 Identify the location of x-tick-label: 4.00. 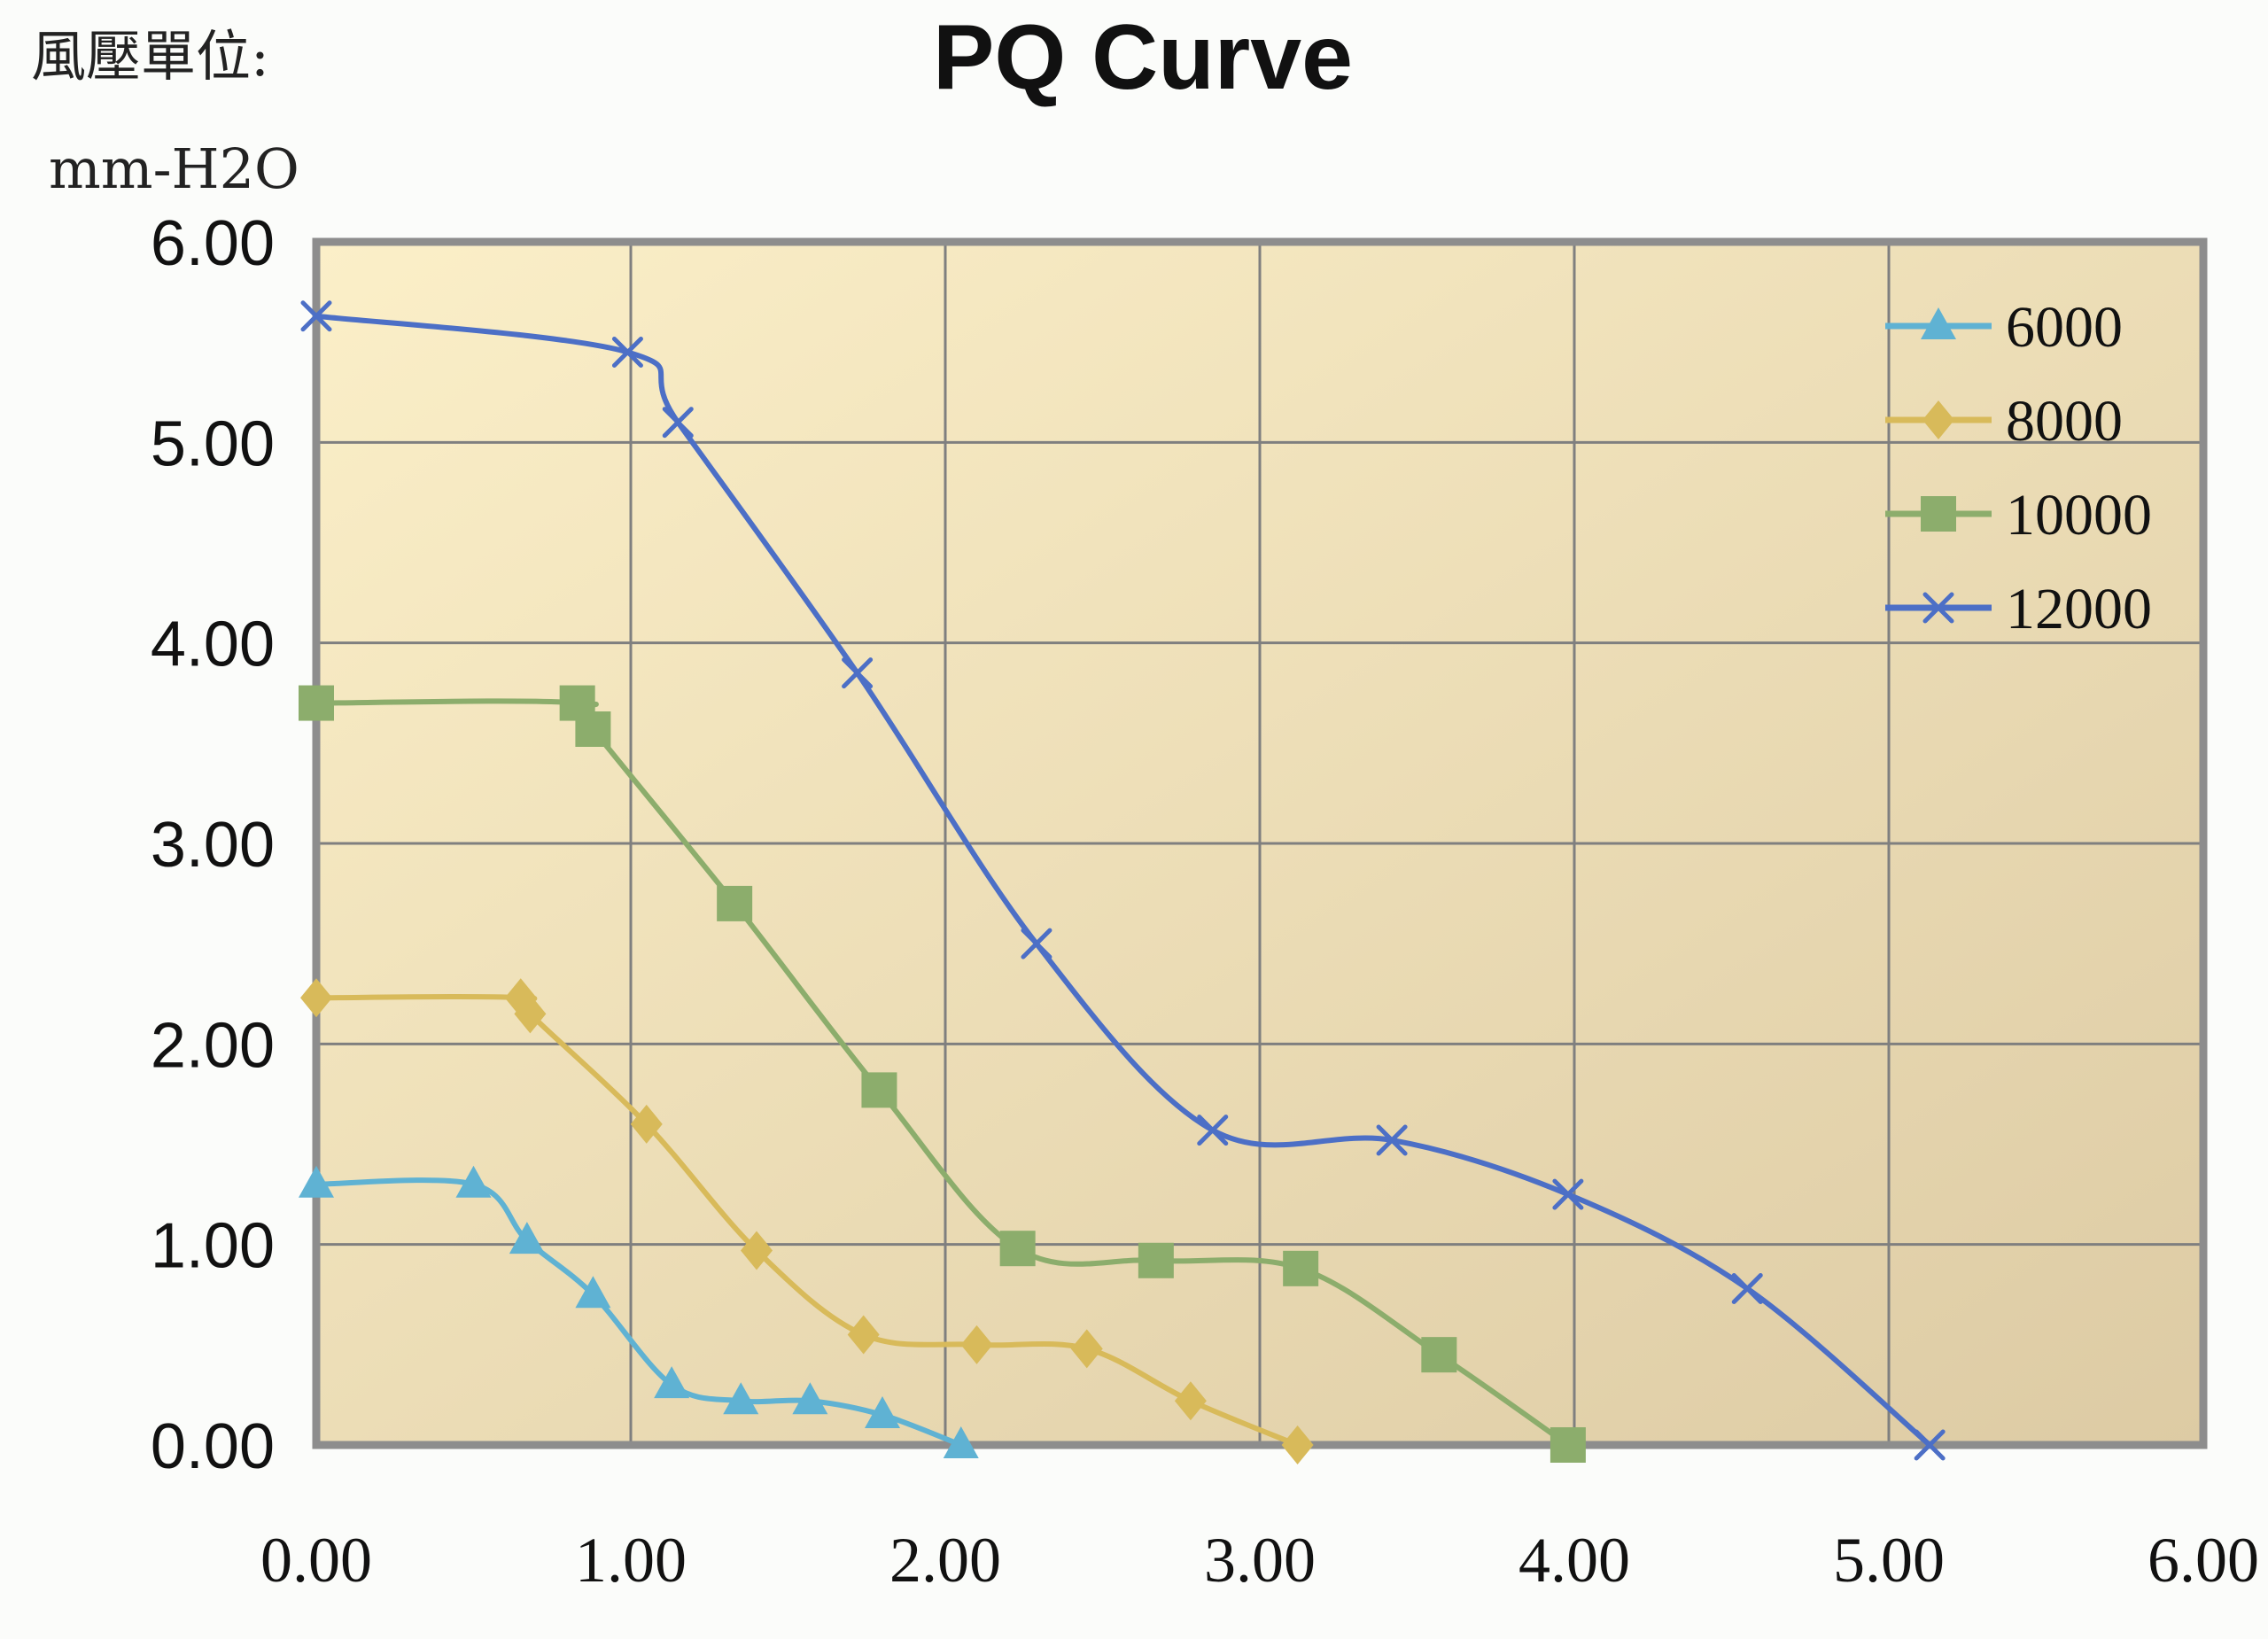
(1574, 1560).